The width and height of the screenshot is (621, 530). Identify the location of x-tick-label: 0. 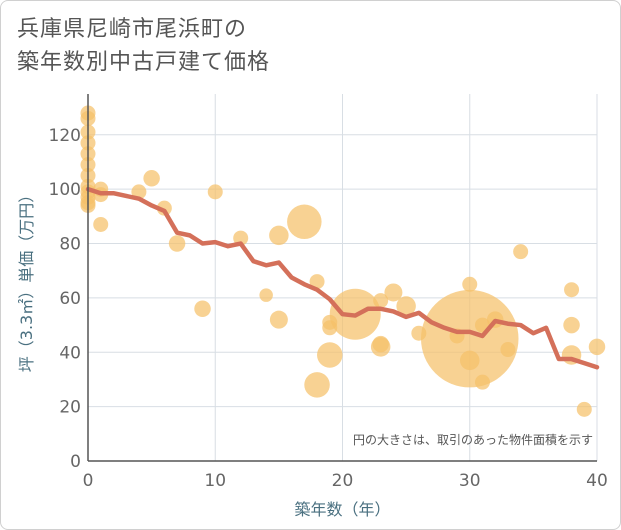
(88, 481).